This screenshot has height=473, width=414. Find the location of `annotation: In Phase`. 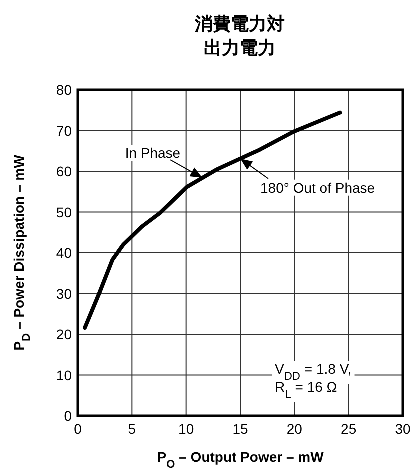

annotation: In Phase is located at coordinates (153, 153).